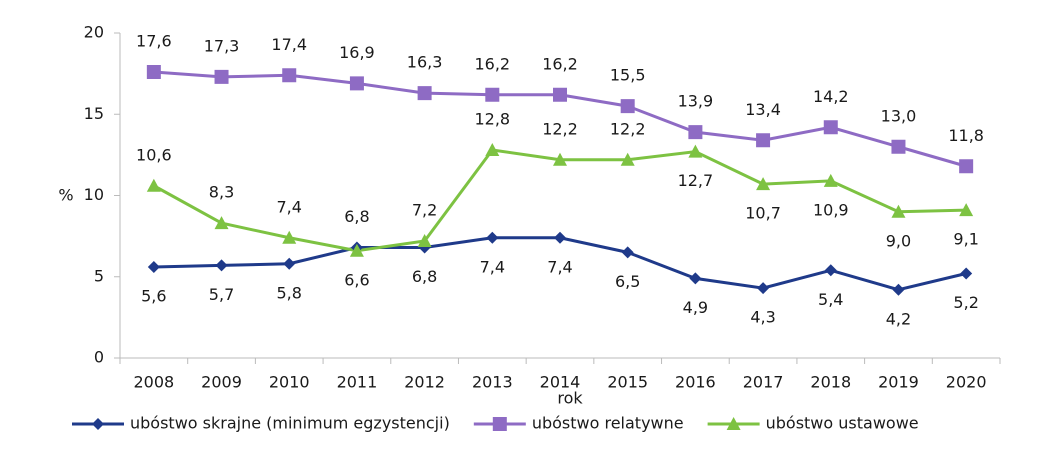 The height and width of the screenshot is (458, 1041). Describe the element at coordinates (898, 240) in the screenshot. I see `data-label: 9,0` at that location.